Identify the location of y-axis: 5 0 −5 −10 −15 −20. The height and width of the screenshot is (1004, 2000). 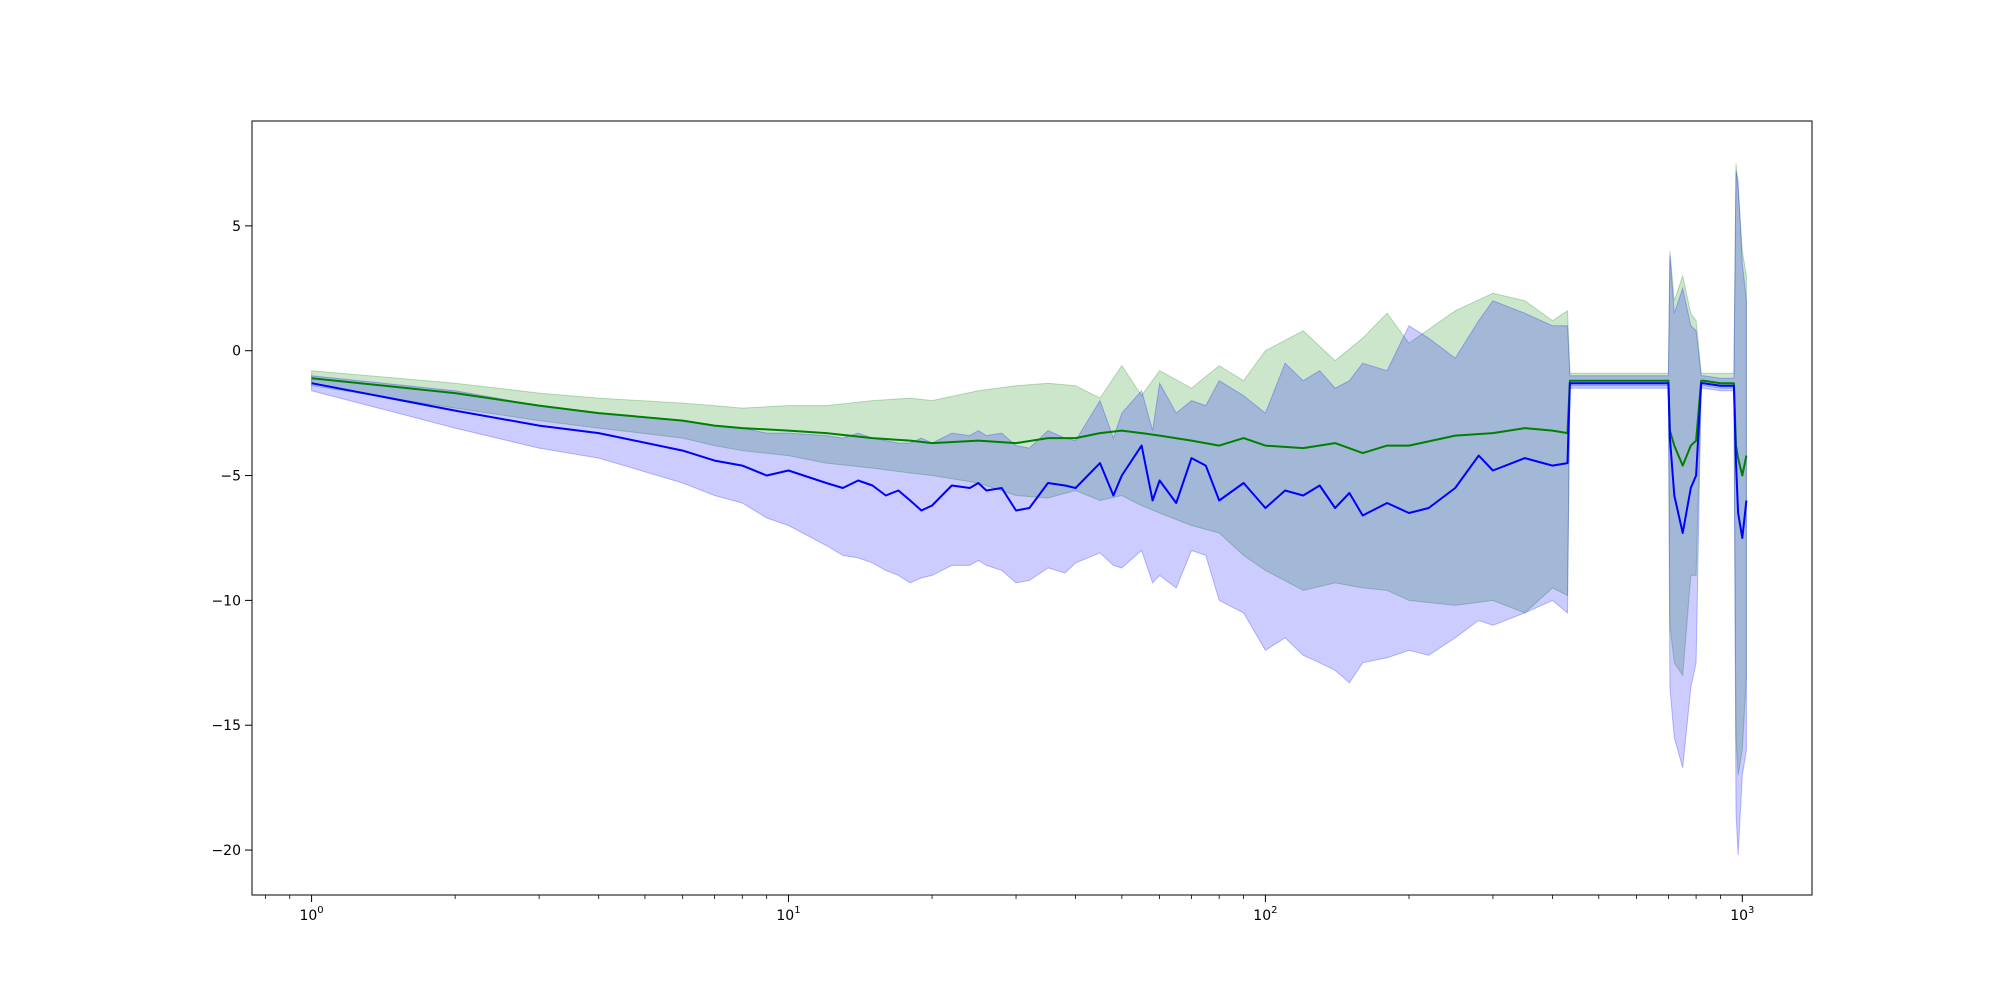
(231, 539).